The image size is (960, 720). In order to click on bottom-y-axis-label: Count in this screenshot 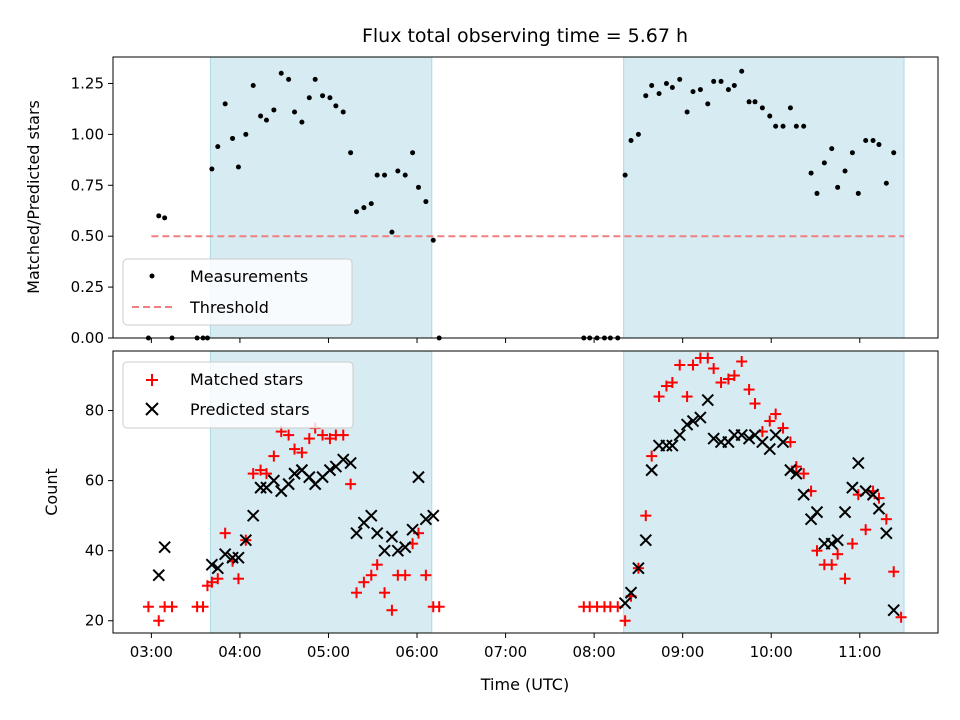, I will do `click(51, 492)`.